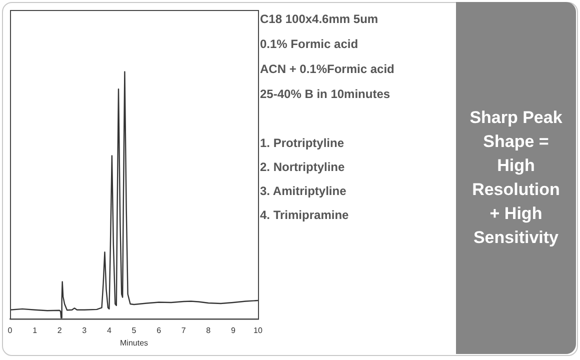 This screenshot has width=580, height=360. What do you see at coordinates (325, 94) in the screenshot?
I see `text: 25-40% B in 10minutes` at bounding box center [325, 94].